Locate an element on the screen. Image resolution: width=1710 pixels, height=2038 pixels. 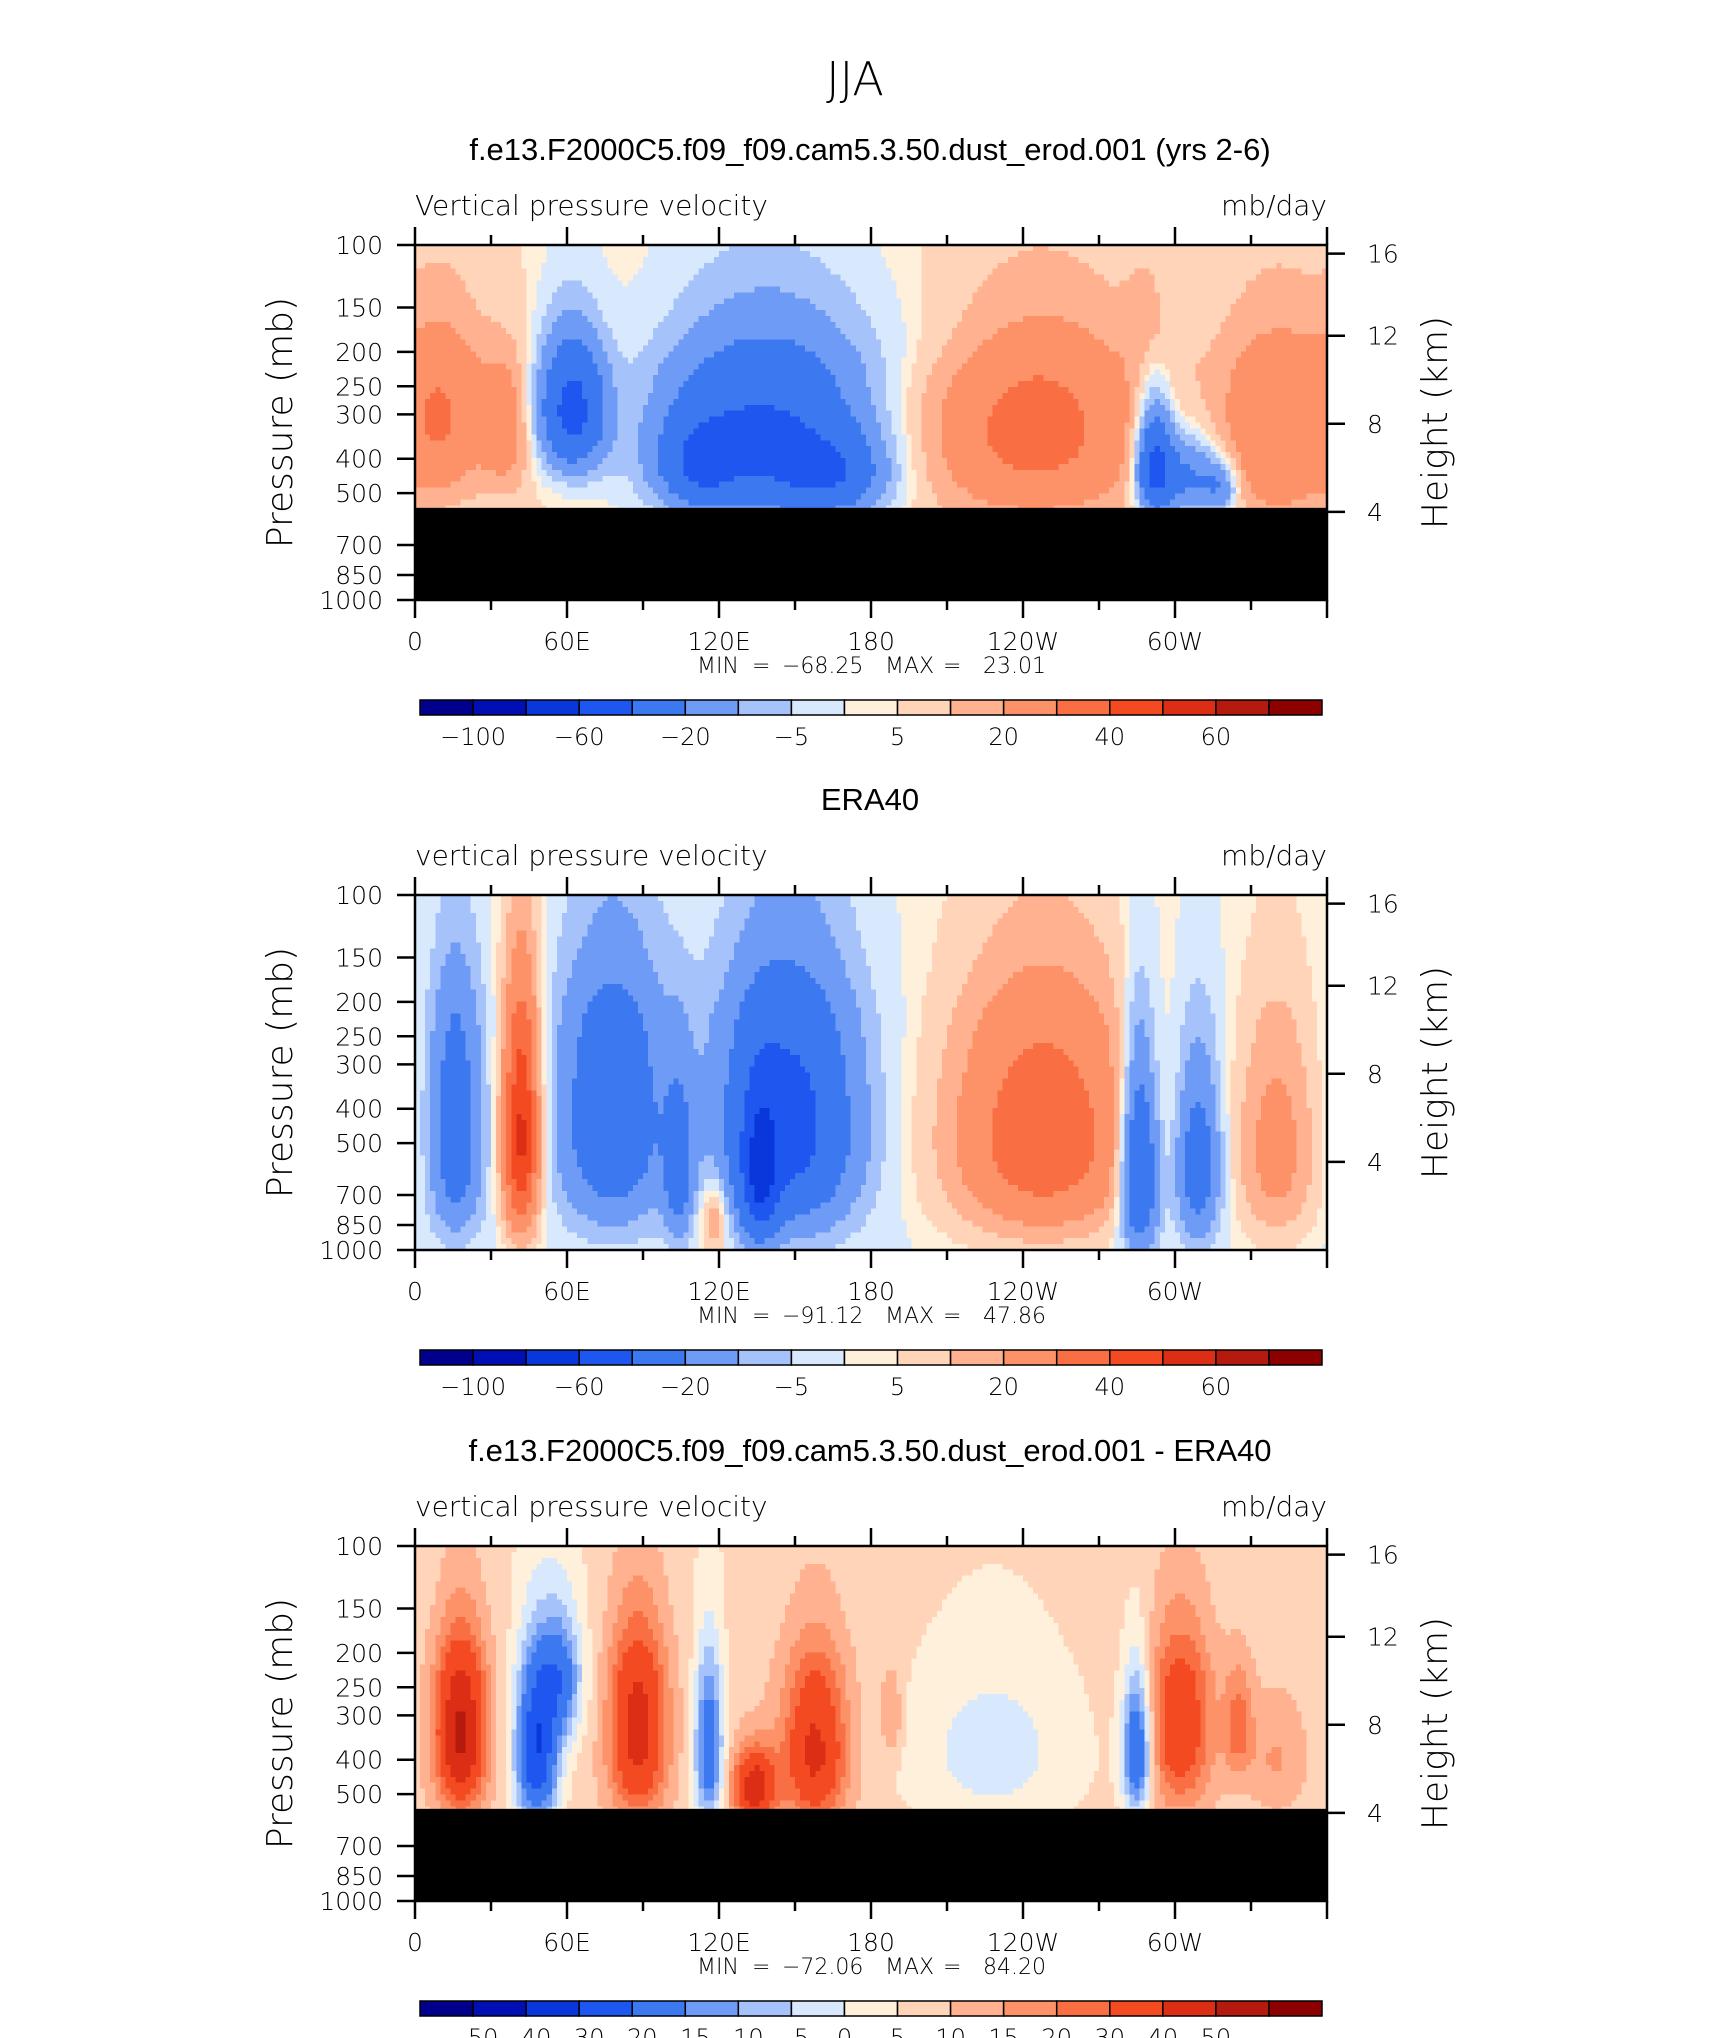
colorbar-label: −40 is located at coordinates (526, 2031).